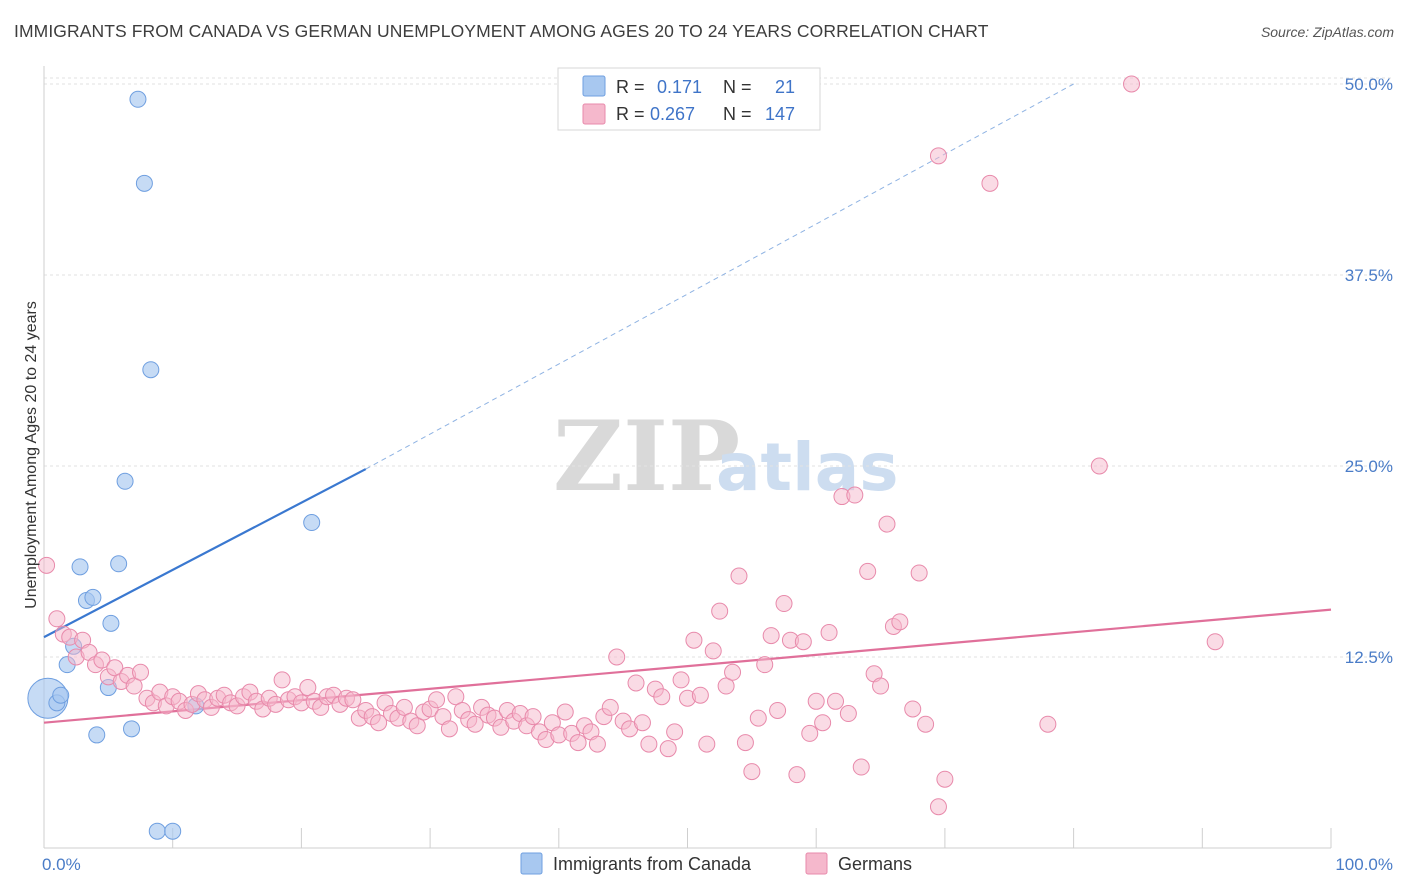  Describe the element at coordinates (785, 87) in the screenshot. I see `legend-n-value-canada: 21` at that location.